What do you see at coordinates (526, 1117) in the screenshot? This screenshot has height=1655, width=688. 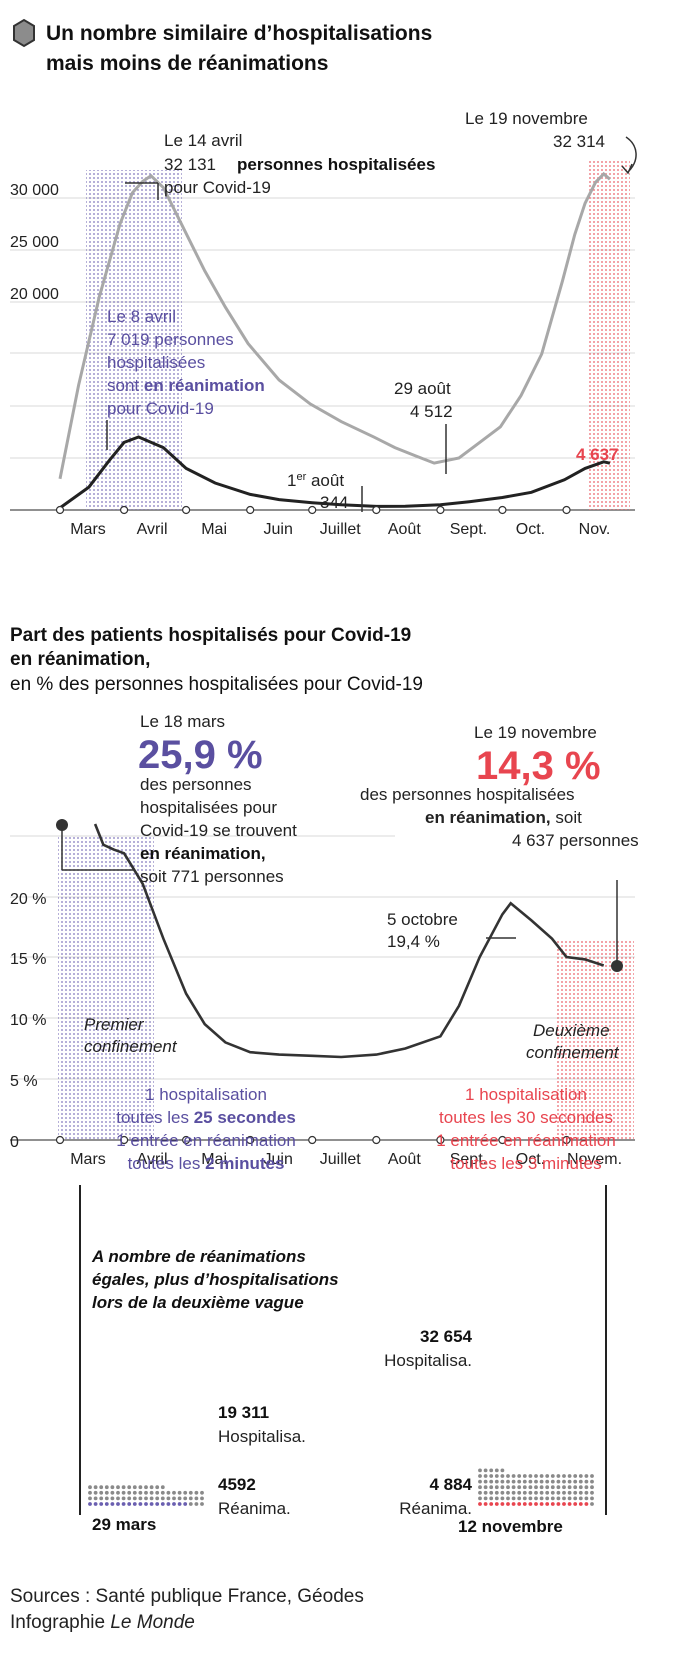 I see `chart2-right-rate-l2: toutes les 30 secondes` at bounding box center [526, 1117].